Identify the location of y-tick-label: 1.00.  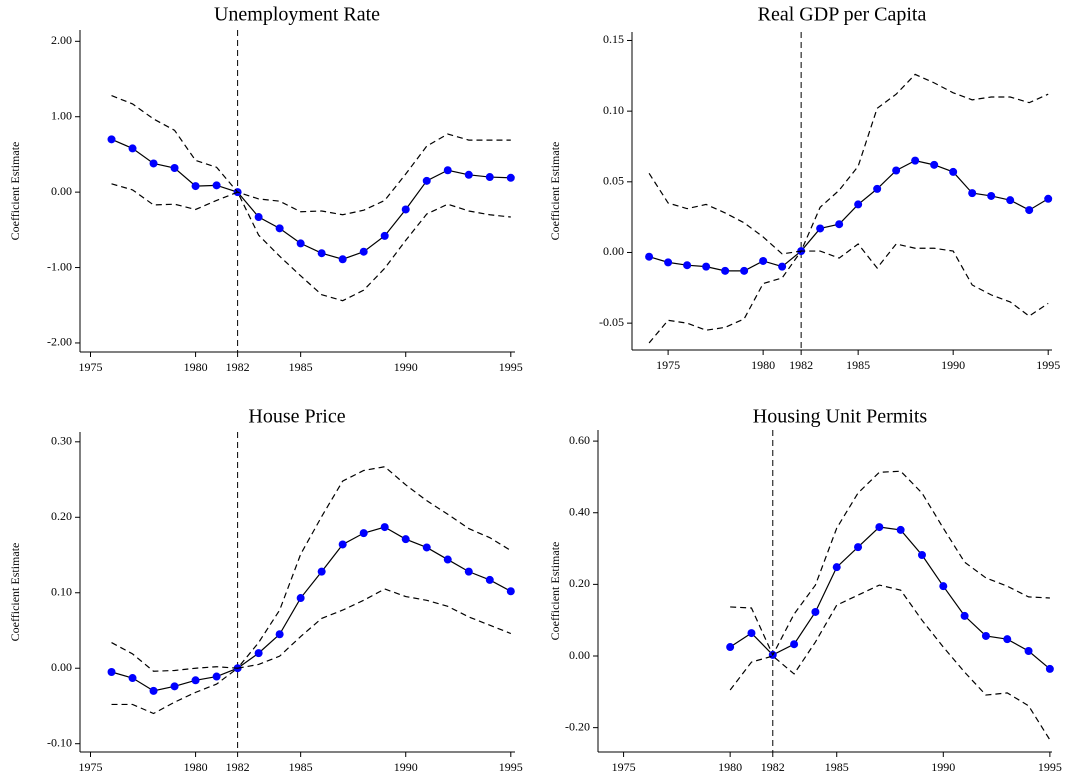
(61, 115).